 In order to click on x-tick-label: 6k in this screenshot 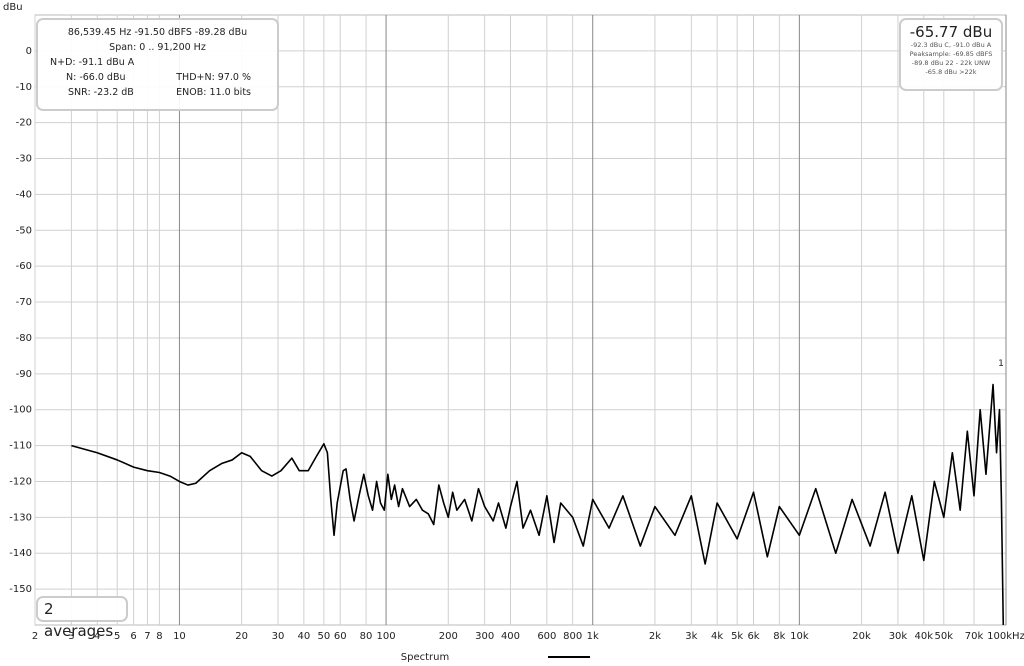, I will do `click(753, 636)`.